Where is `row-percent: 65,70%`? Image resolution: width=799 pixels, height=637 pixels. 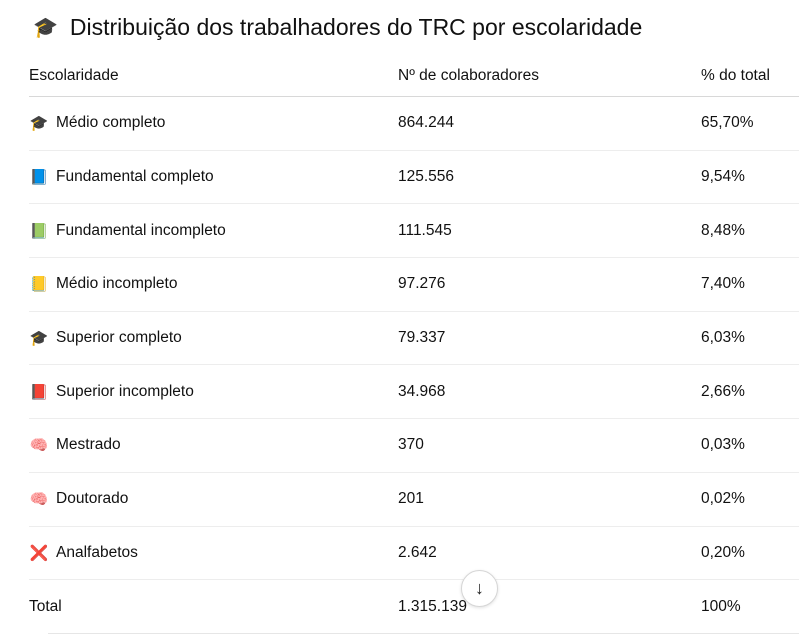
row-percent: 65,70% is located at coordinates (727, 123).